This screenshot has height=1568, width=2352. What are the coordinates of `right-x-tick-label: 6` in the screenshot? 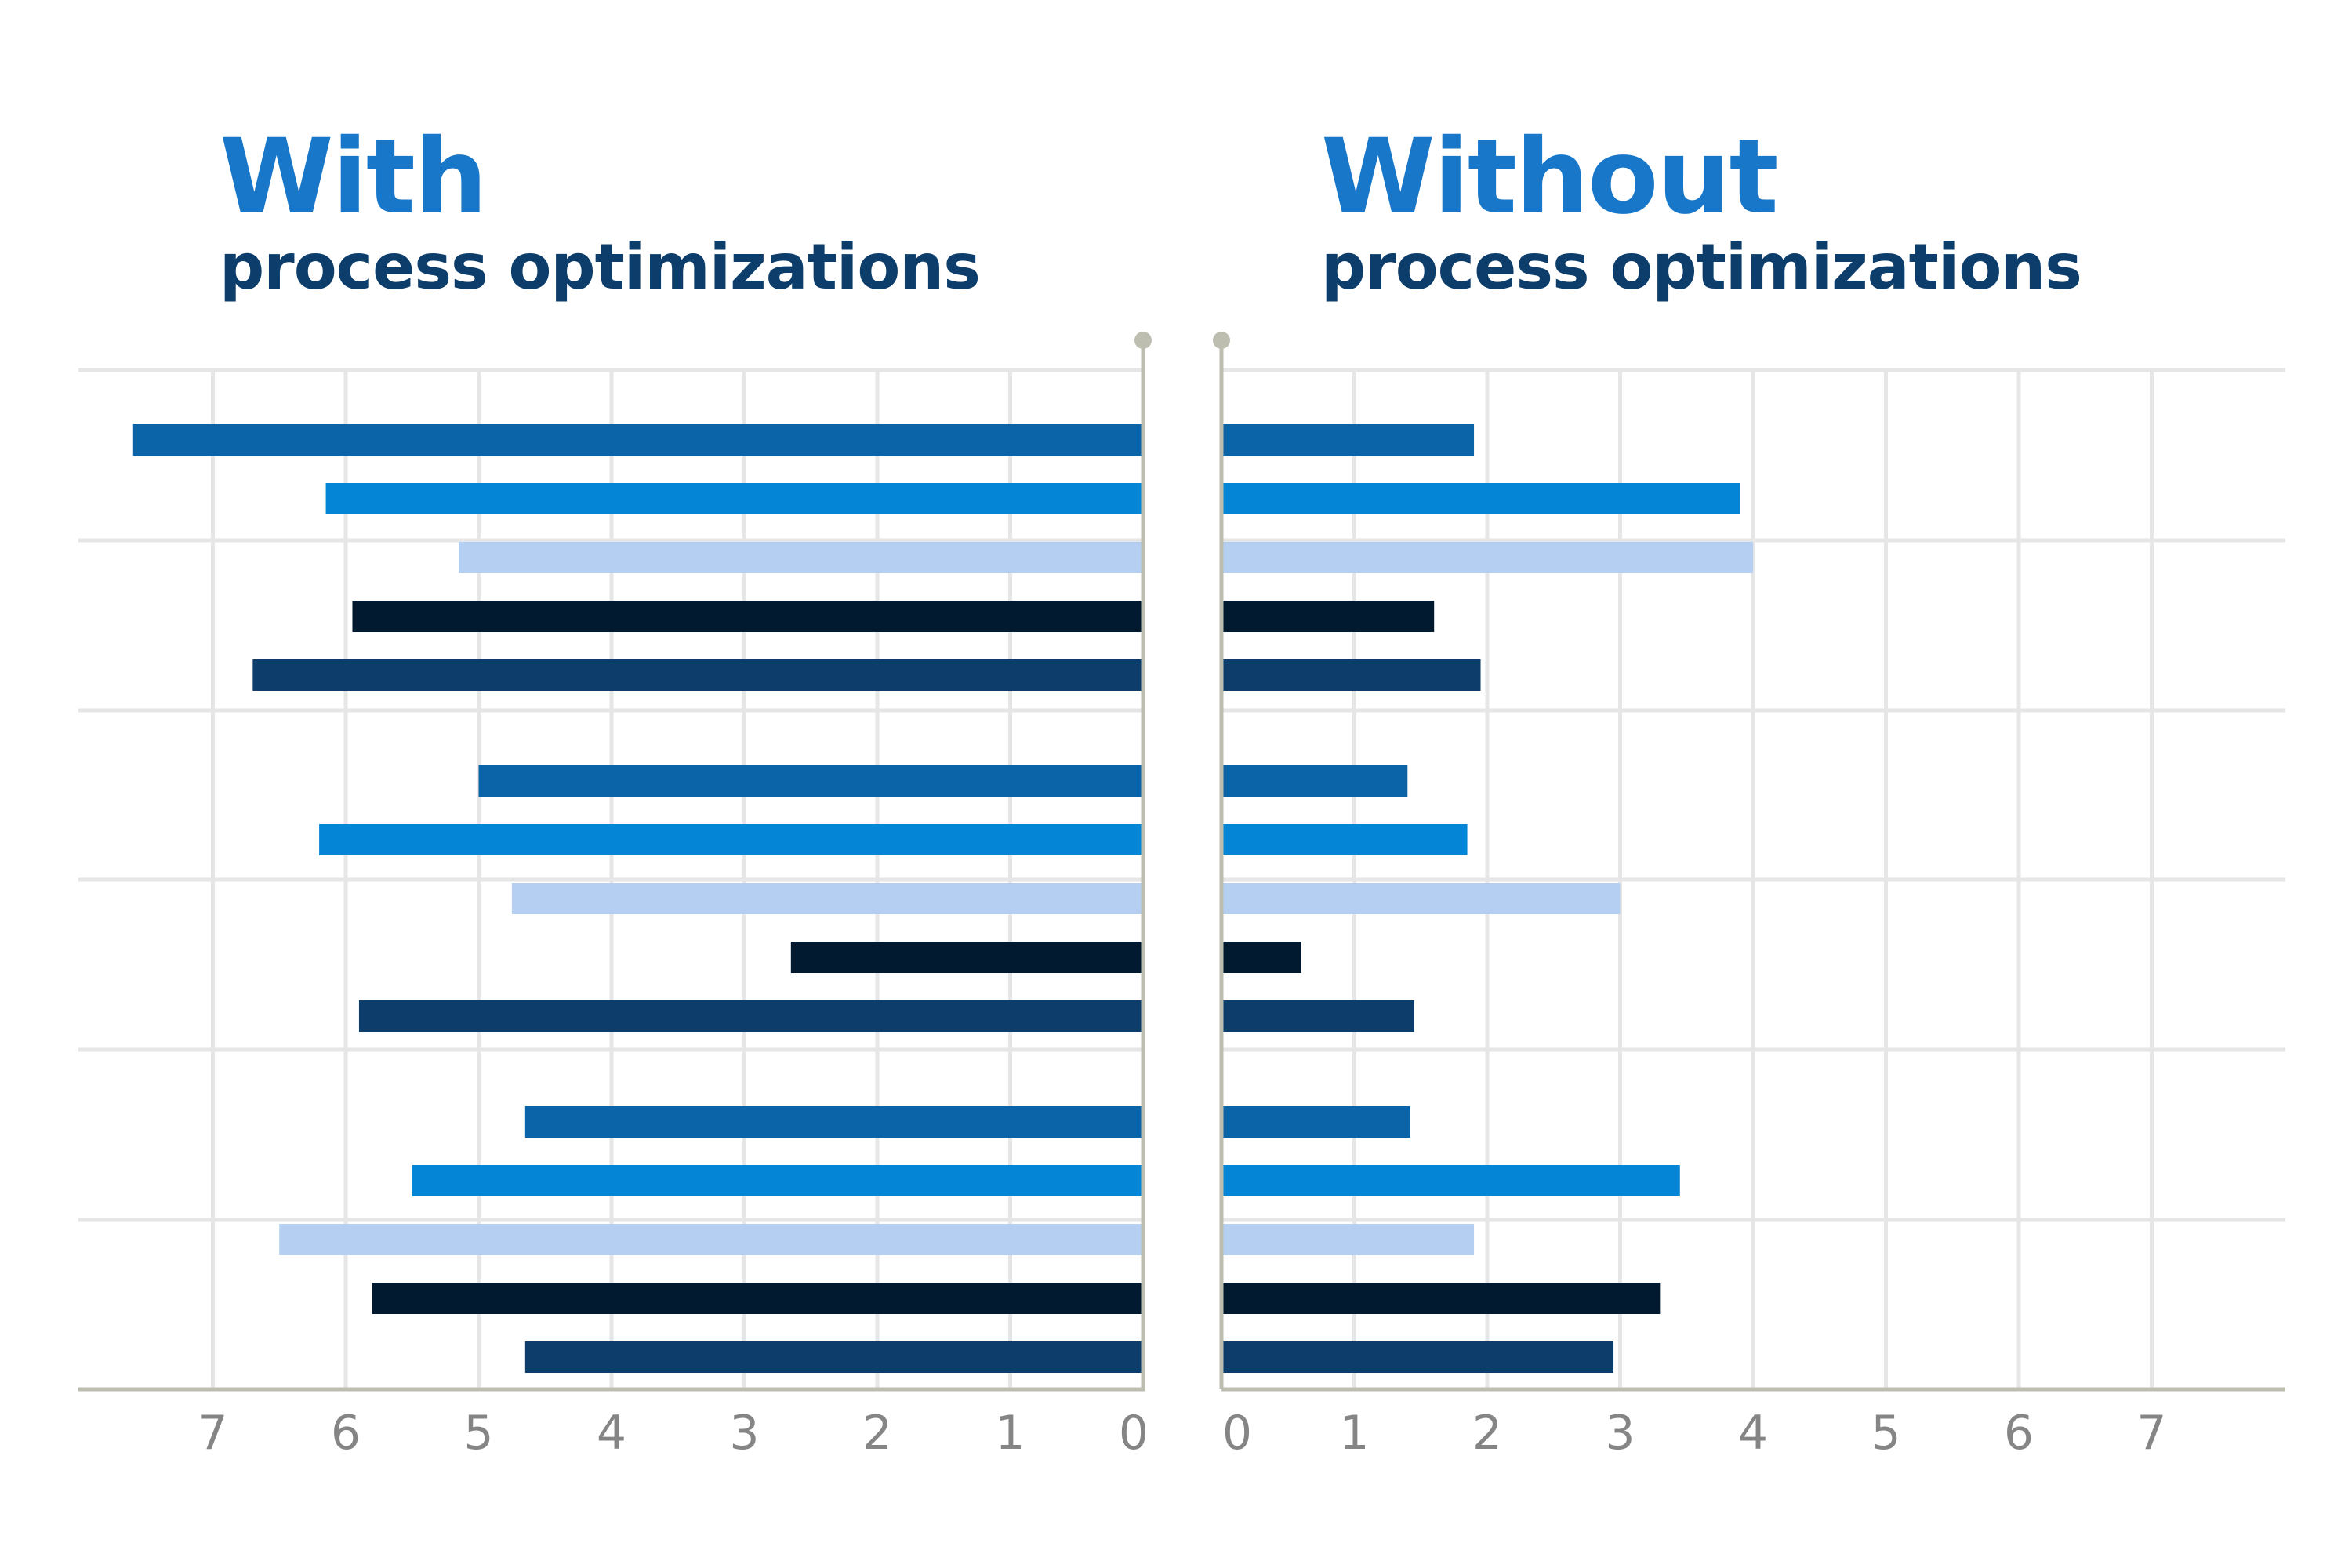 It's located at (2019, 1433).